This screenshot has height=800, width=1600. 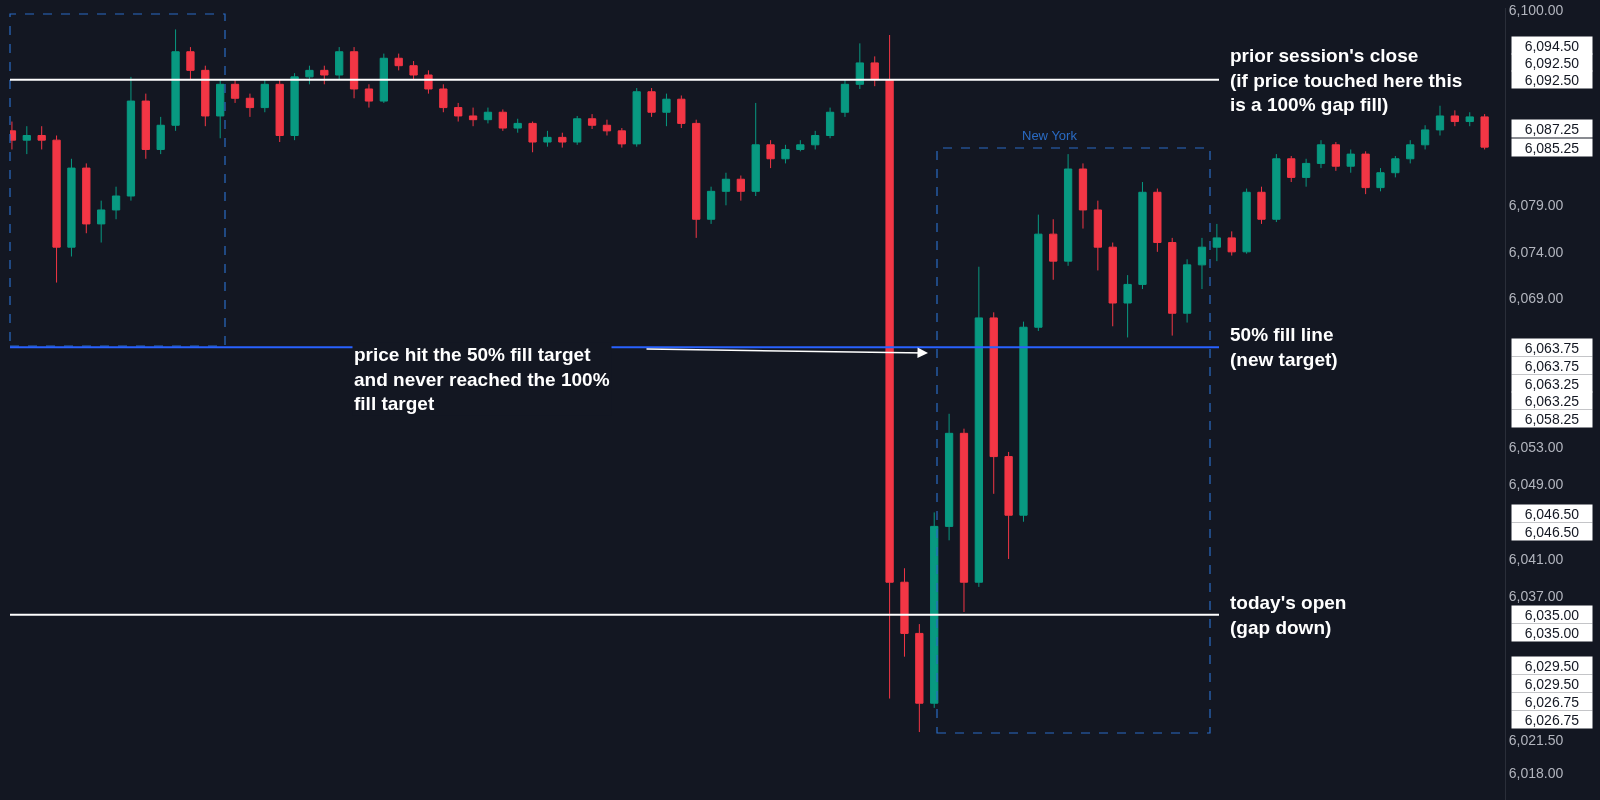 What do you see at coordinates (1288, 615) in the screenshot?
I see `ref-line-label: today's open (gap down)` at bounding box center [1288, 615].